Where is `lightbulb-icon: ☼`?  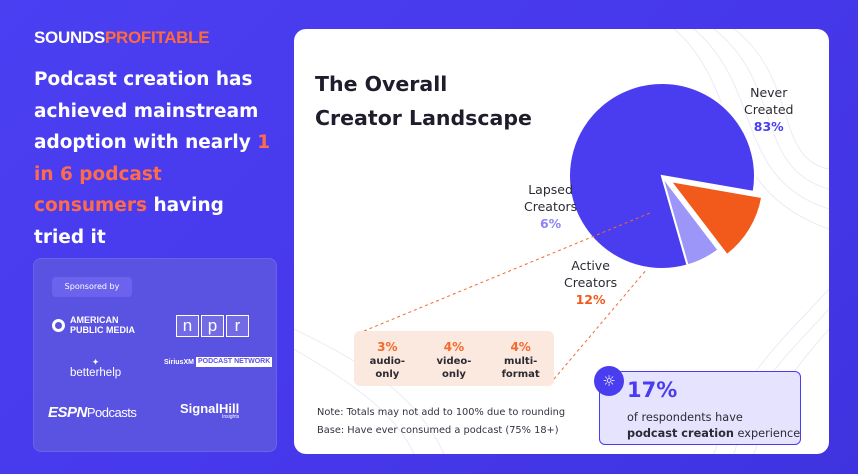 lightbulb-icon: ☼ is located at coordinates (609, 381).